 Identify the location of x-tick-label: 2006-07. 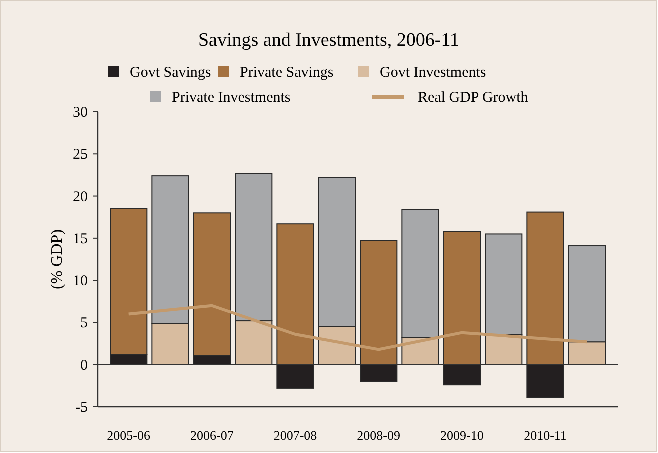
(212, 435).